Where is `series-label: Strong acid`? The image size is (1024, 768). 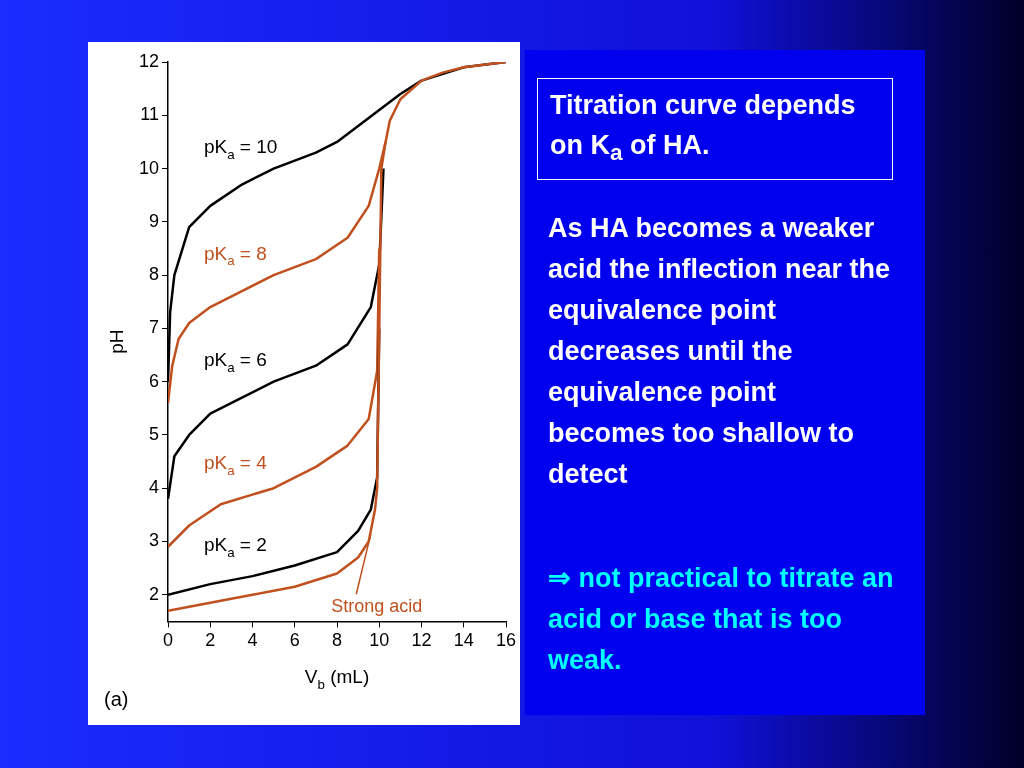
series-label: Strong acid is located at coordinates (377, 606).